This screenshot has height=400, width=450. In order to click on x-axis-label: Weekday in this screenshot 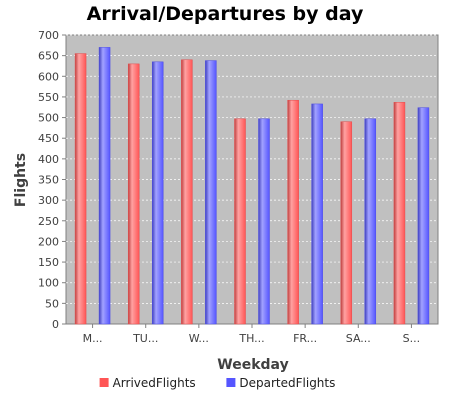, I will do `click(252, 365)`.